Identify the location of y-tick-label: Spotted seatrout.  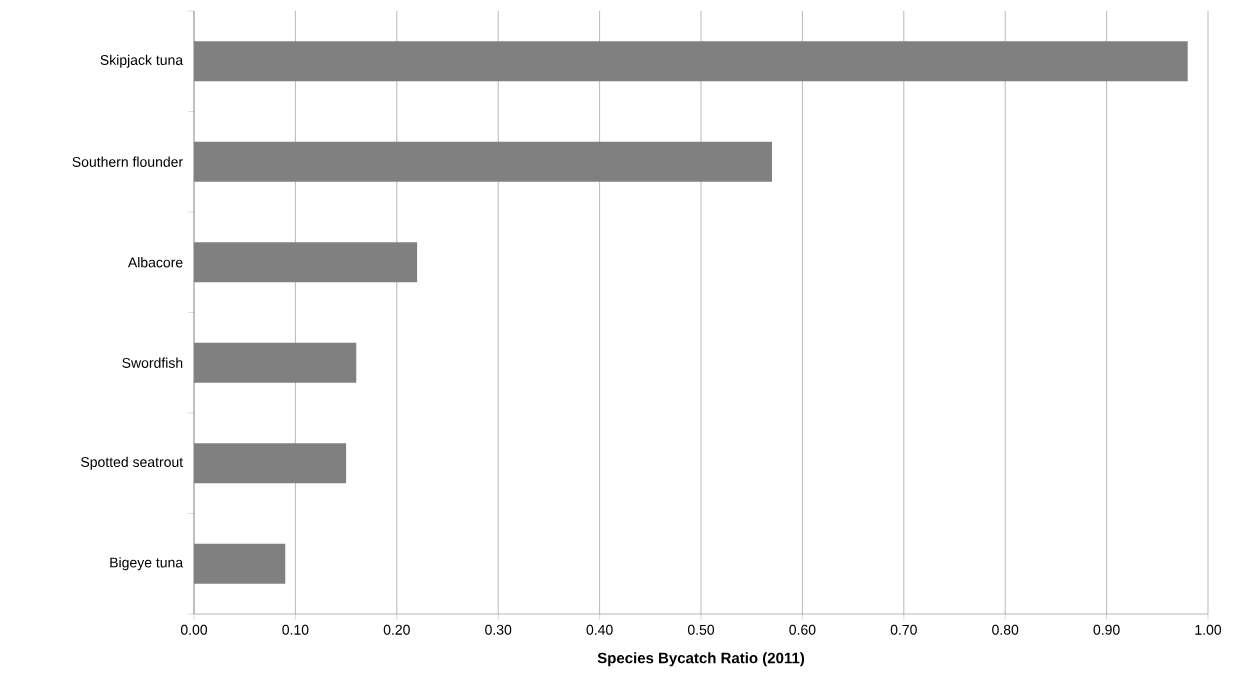
(132, 463).